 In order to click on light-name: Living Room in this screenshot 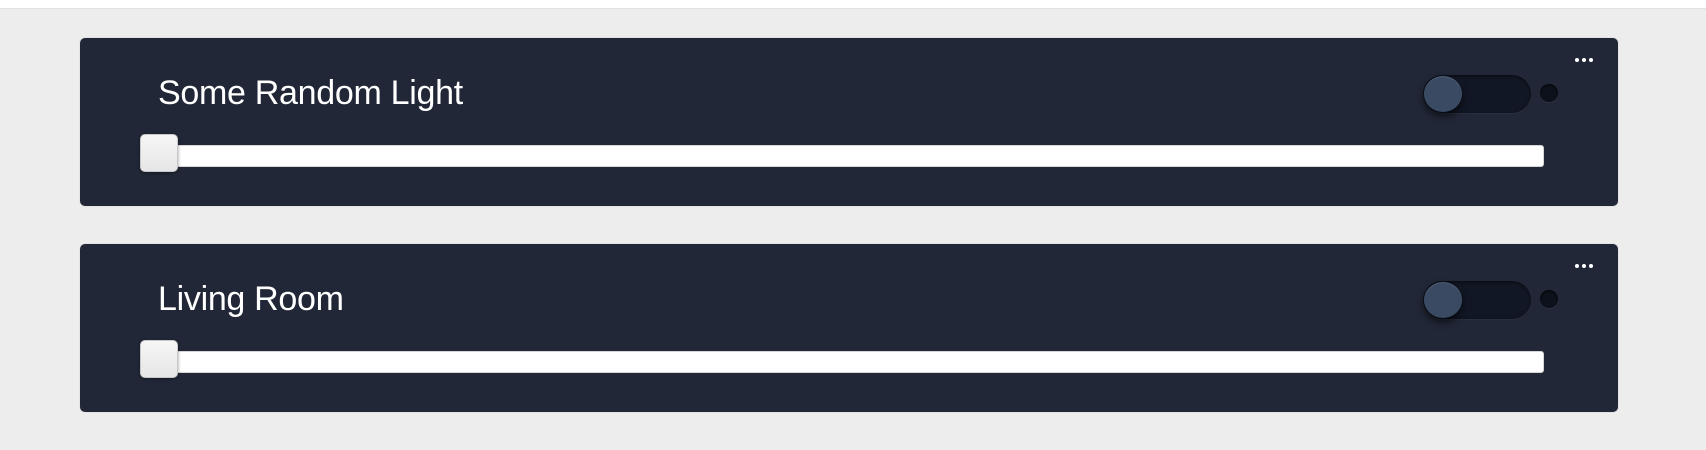, I will do `click(251, 299)`.